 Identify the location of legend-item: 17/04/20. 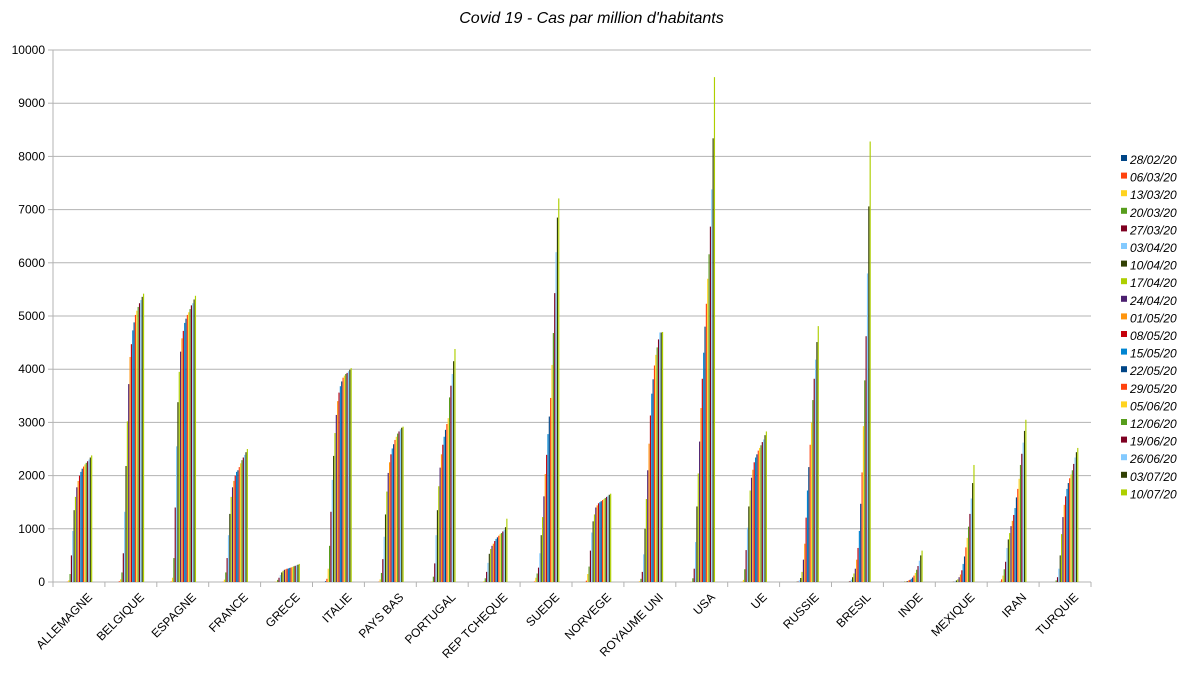
(1149, 283).